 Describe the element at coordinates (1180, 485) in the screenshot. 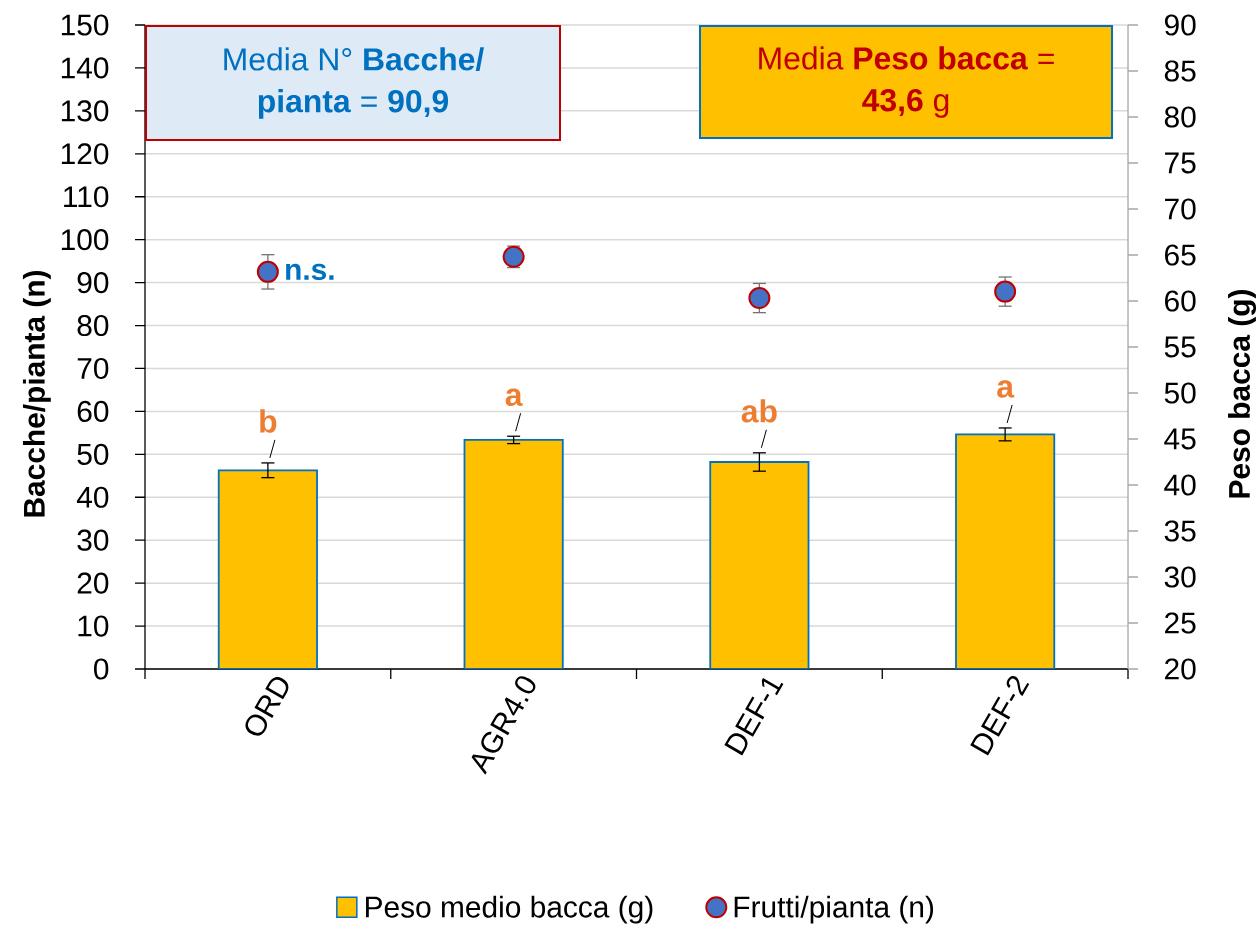

I see `y2-tick-label: 40` at that location.